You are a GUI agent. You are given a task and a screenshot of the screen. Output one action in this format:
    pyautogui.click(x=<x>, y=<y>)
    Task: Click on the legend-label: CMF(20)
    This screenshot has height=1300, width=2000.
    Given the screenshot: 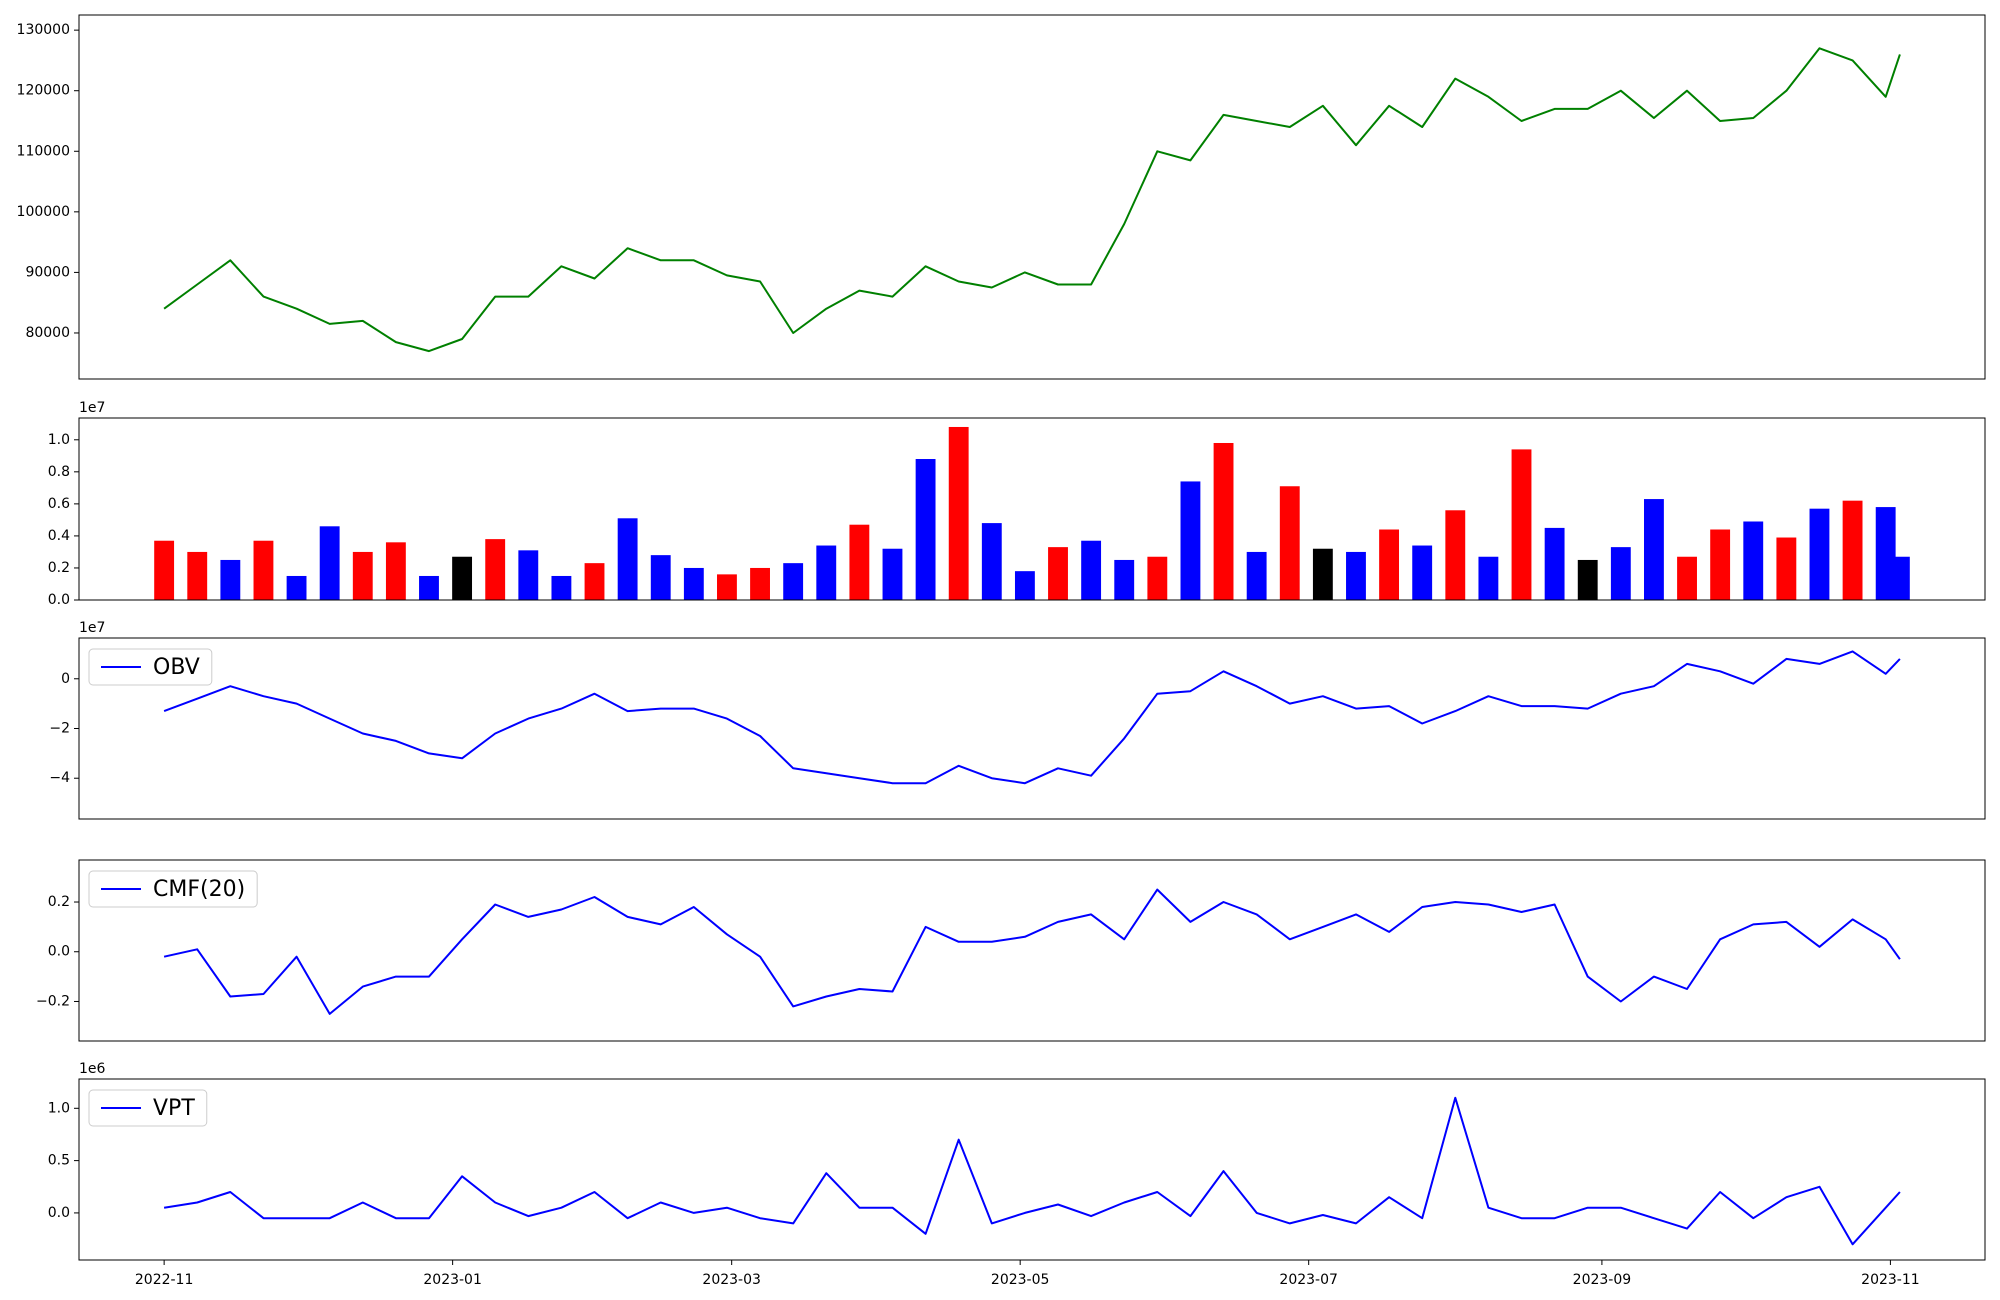 What is the action you would take?
    pyautogui.click(x=199, y=889)
    